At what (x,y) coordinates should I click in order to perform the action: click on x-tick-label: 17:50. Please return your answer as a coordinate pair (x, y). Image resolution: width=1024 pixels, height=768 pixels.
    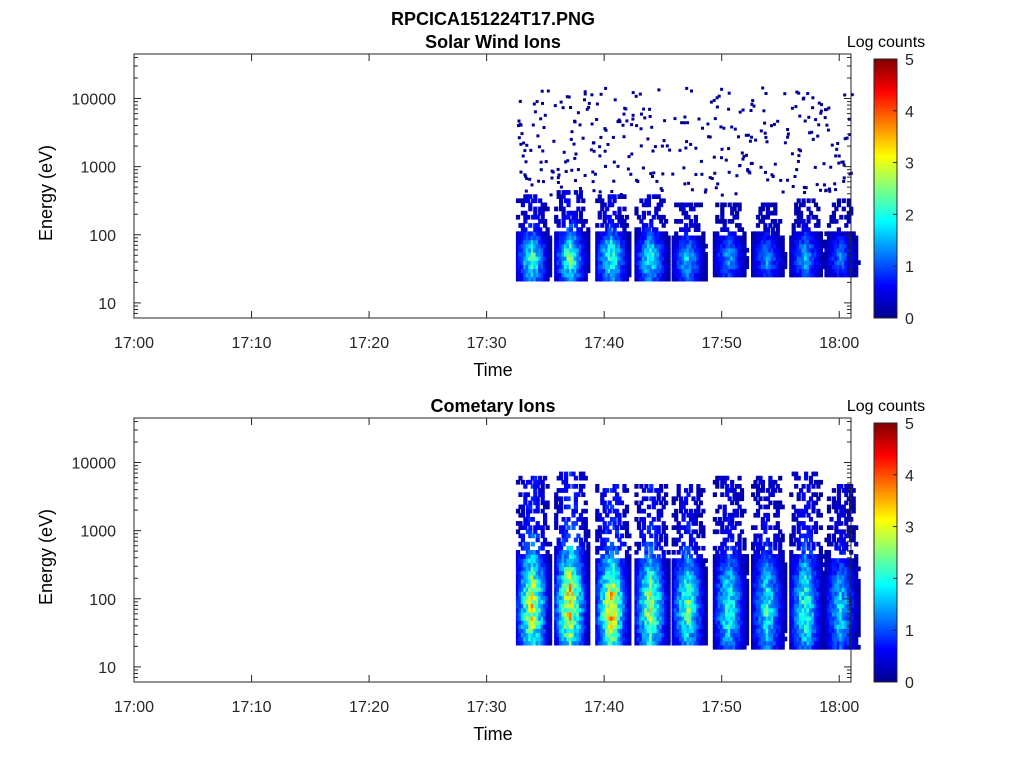
    Looking at the image, I should click on (722, 343).